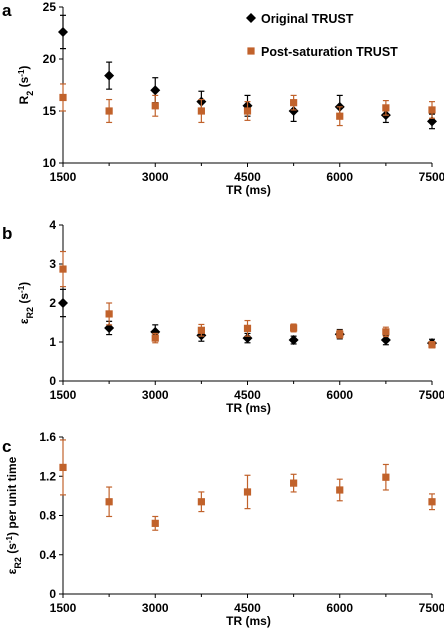 This screenshot has width=444, height=637. Describe the element at coordinates (47, 437) in the screenshot. I see `y-tick-label: 1.6` at that location.